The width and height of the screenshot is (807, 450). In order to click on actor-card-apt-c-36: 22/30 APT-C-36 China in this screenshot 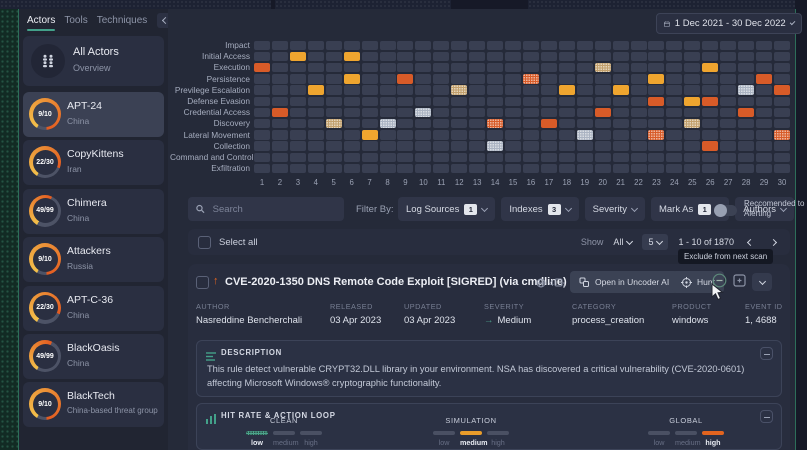, I will do `click(93, 308)`.